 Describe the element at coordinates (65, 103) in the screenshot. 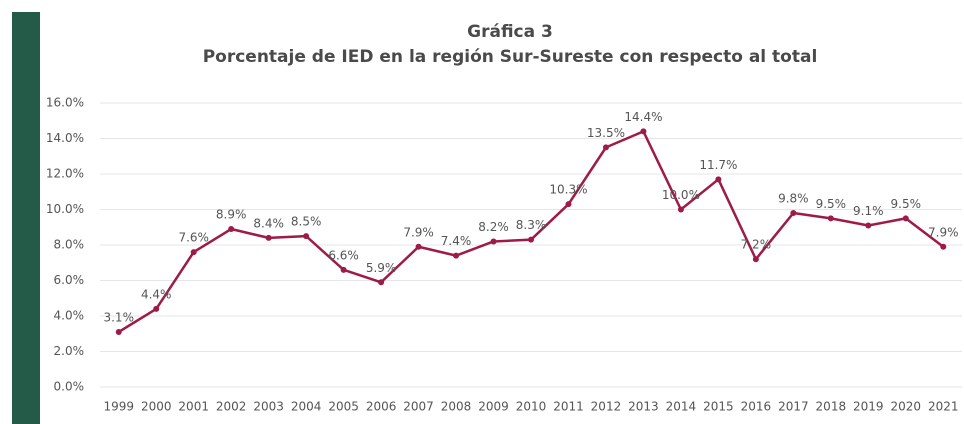

I see `y-tick-label: 16.0%` at that location.